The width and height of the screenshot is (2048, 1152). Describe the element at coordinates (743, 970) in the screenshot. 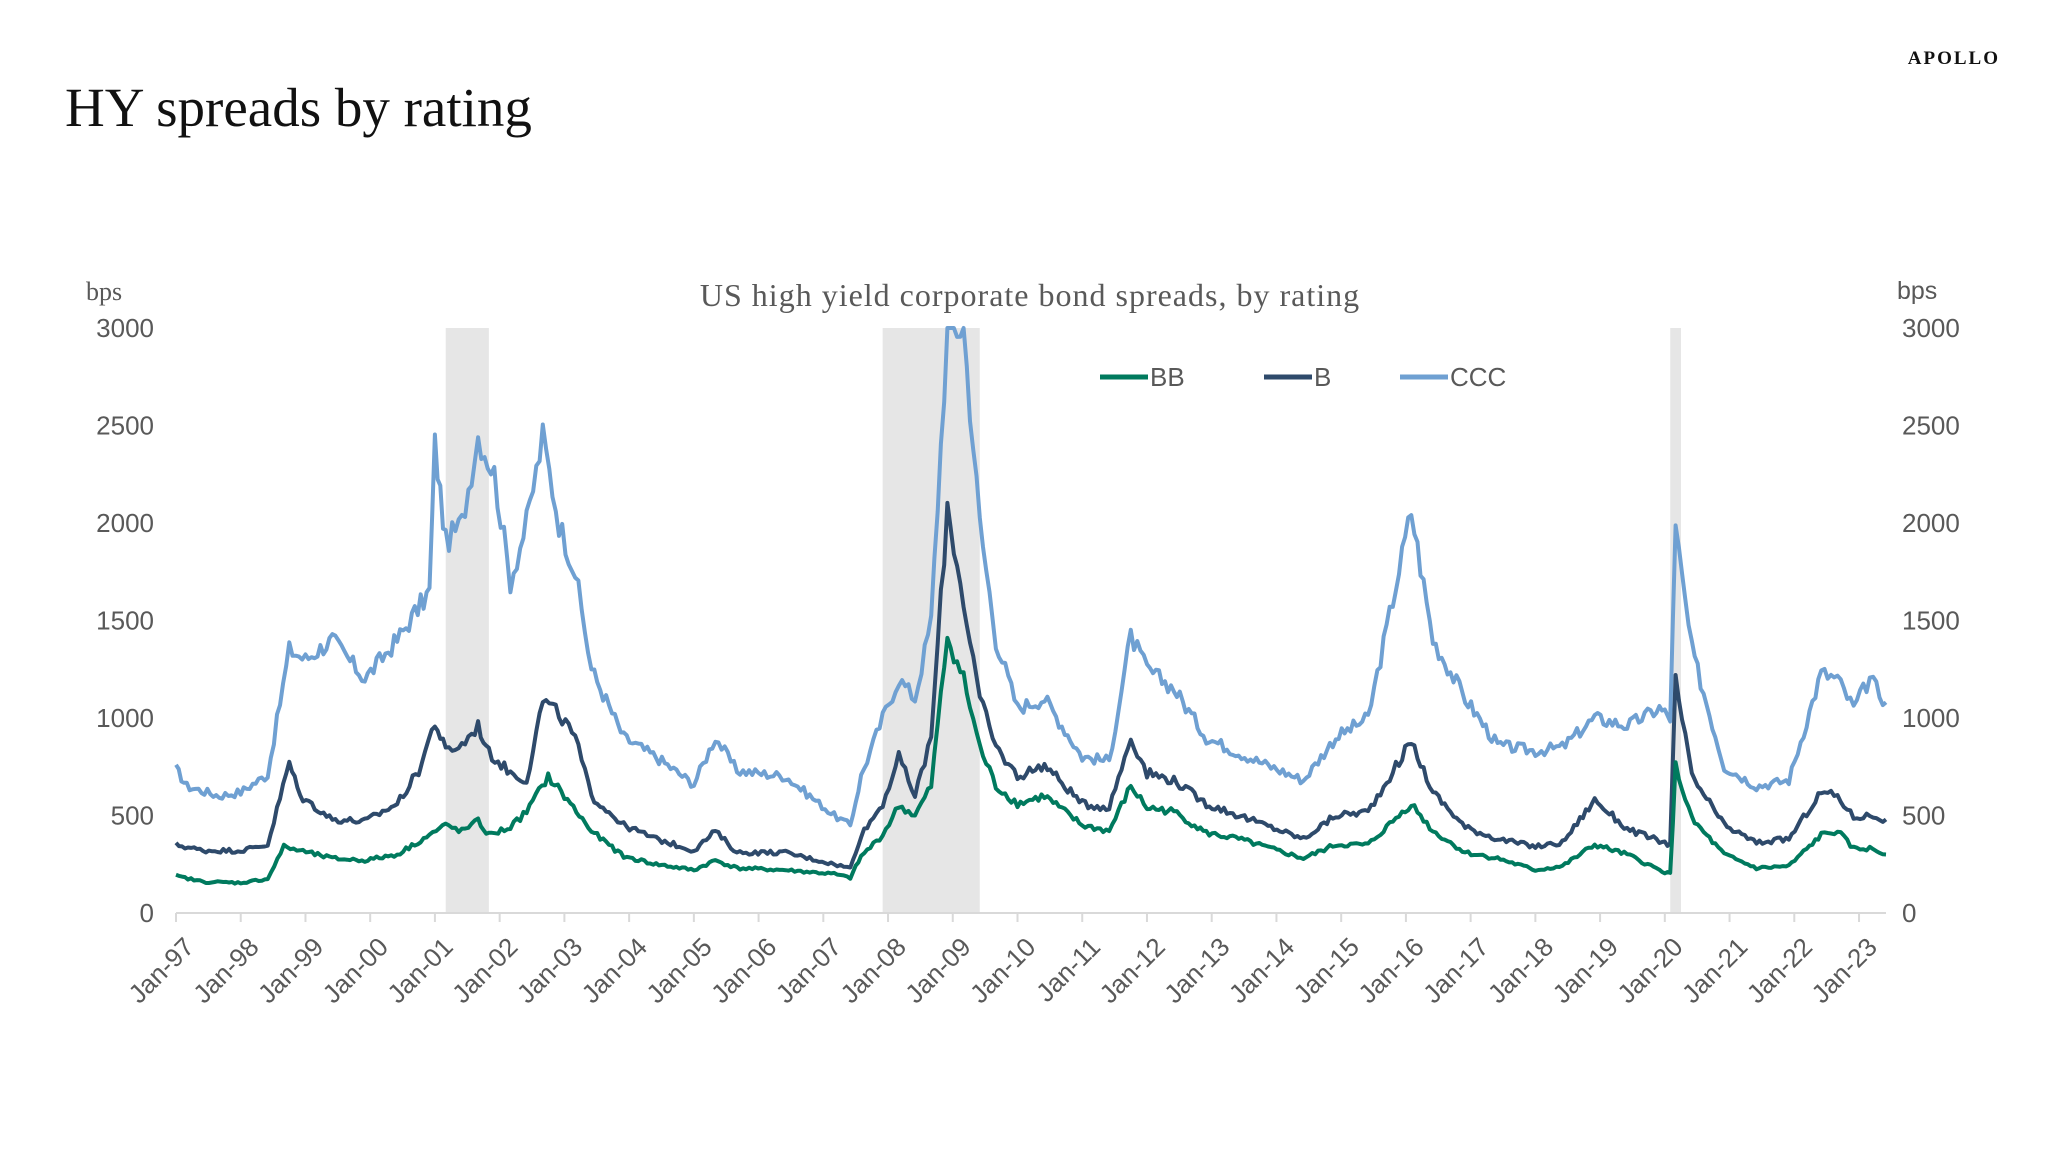

I see `x-tick-label: Jan-06` at that location.